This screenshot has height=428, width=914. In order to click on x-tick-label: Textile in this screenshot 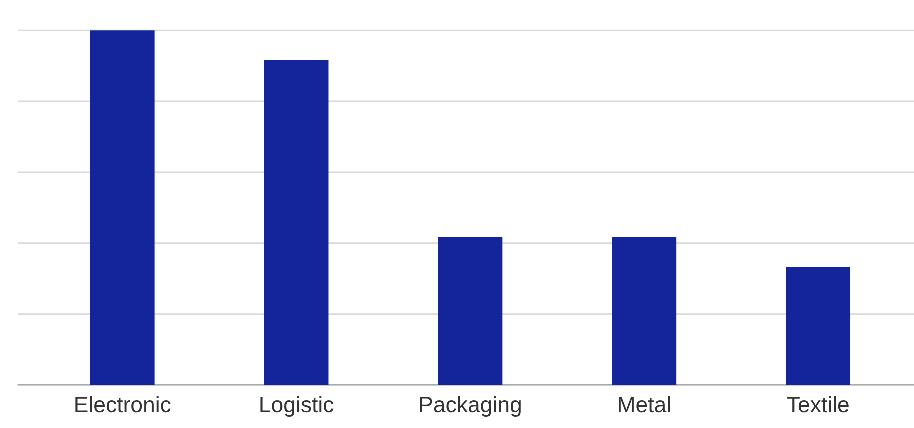, I will do `click(818, 404)`.